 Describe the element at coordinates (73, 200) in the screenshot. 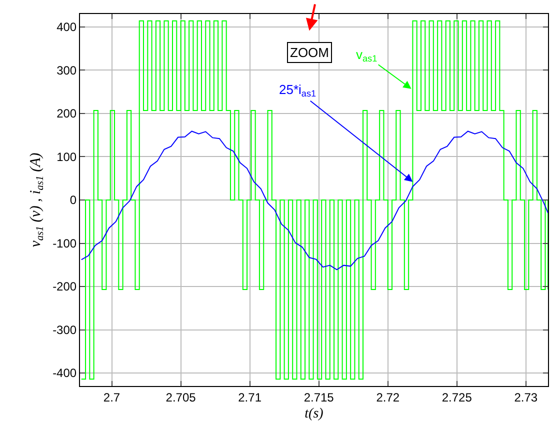

I see `y-tick-label: 0` at that location.